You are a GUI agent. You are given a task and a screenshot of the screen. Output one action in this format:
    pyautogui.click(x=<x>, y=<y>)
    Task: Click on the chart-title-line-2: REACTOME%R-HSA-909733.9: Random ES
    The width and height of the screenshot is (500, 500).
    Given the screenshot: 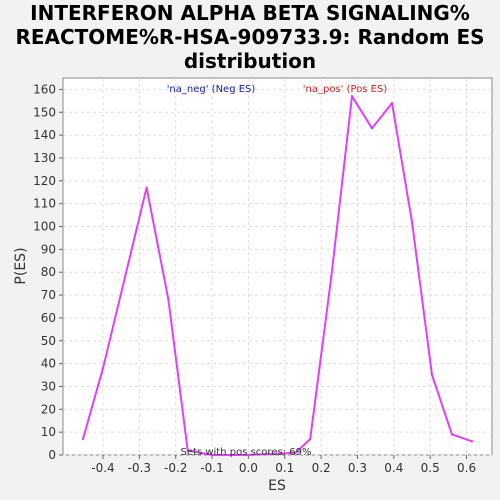 What is the action you would take?
    pyautogui.click(x=249, y=37)
    